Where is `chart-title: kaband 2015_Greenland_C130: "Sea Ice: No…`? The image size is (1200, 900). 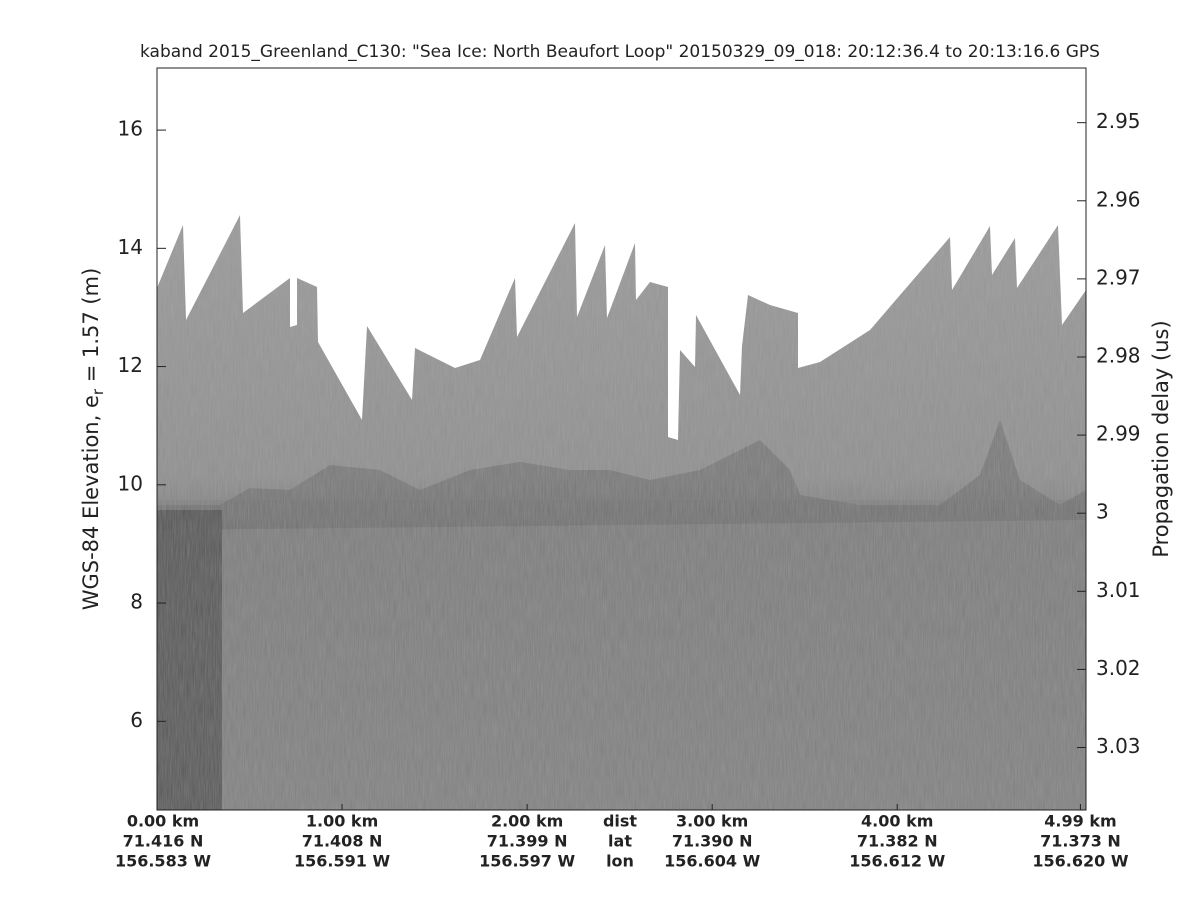
chart-title: kaband 2015_Greenland_C130: "Sea Ice: No… is located at coordinates (620, 52).